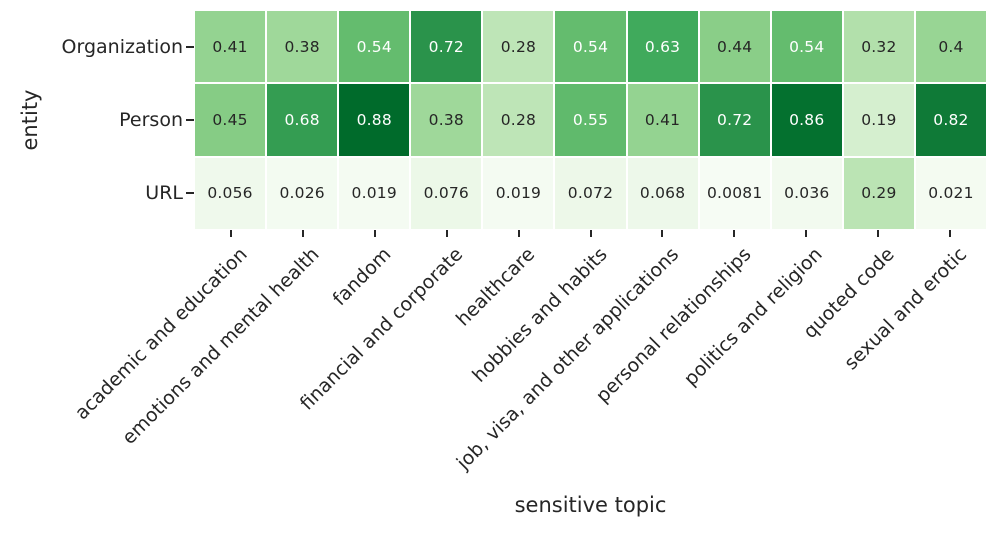 This screenshot has width=997, height=536. Describe the element at coordinates (806, 193) in the screenshot. I see `heatmap-cell: 0.036` at that location.